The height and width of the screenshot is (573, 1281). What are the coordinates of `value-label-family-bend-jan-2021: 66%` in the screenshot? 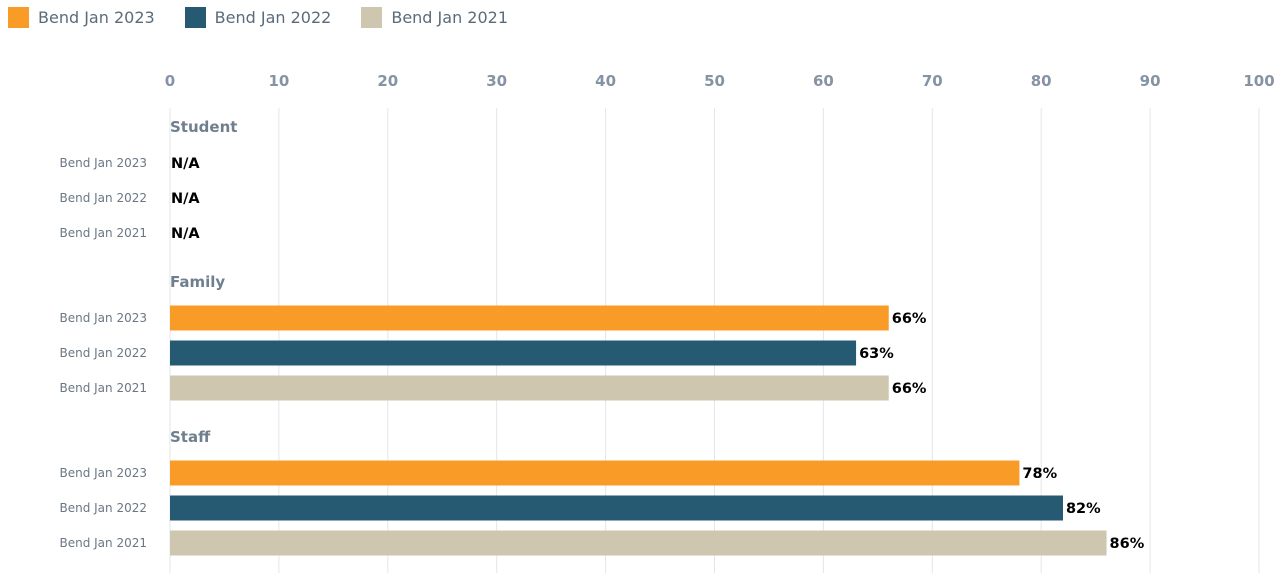 It's located at (909, 389).